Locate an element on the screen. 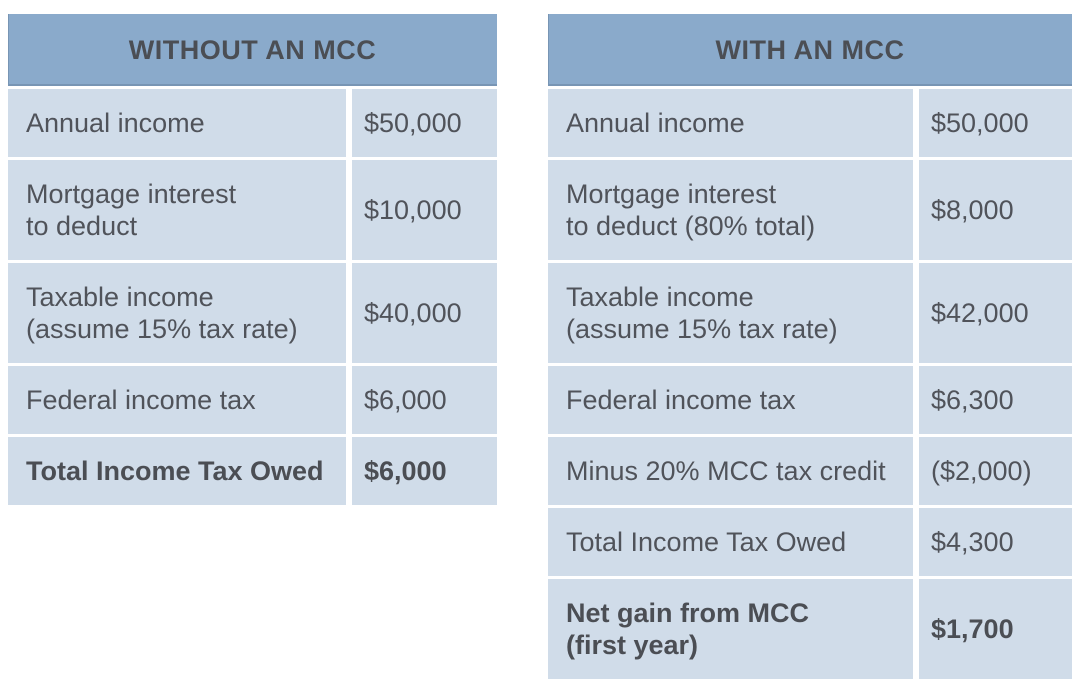  row-label: Net gain from MCC (first year) is located at coordinates (730, 629).